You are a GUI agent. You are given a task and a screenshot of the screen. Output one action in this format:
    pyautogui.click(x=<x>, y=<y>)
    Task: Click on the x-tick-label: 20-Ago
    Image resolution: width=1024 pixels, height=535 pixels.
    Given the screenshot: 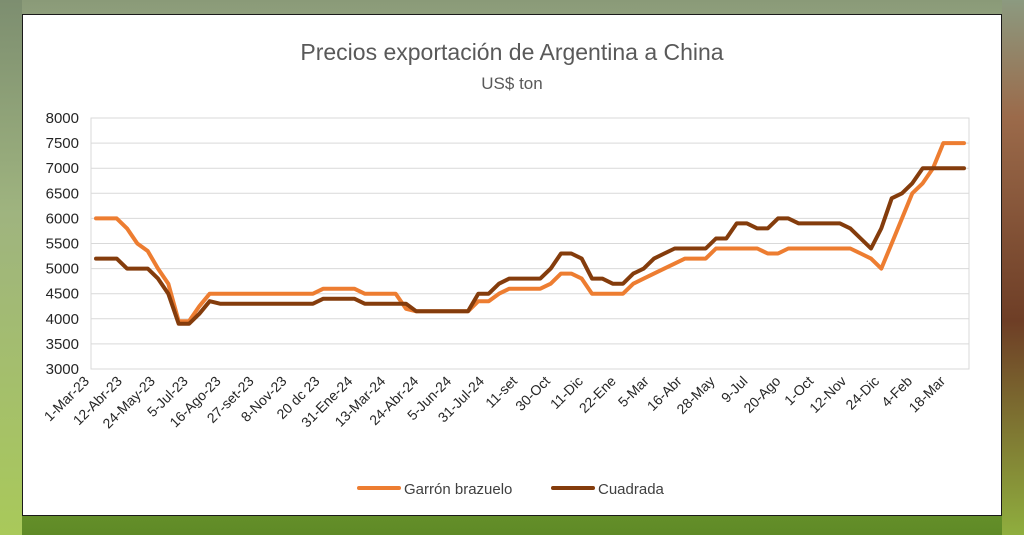 What is the action you would take?
    pyautogui.click(x=761, y=394)
    